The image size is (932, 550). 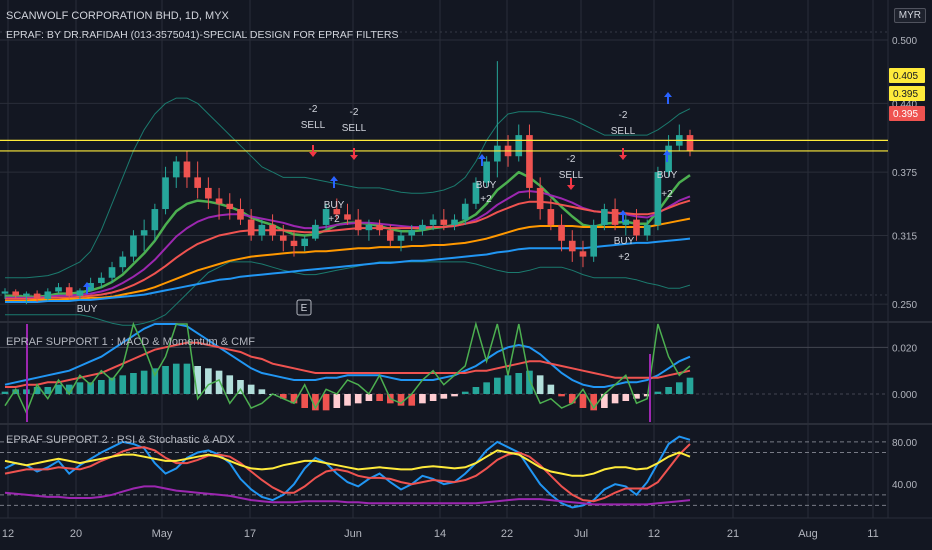 What do you see at coordinates (904, 305) in the screenshot?
I see `price-axis-tick: 0.250` at bounding box center [904, 305].